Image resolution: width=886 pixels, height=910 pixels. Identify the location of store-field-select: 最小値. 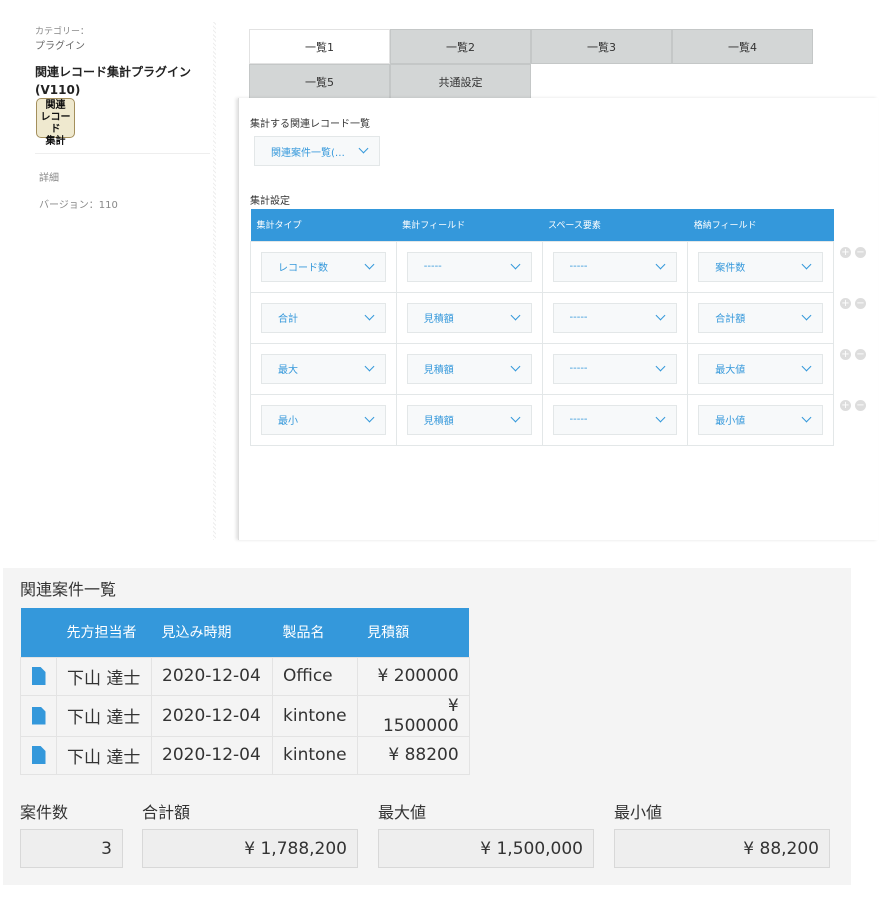
(760, 419).